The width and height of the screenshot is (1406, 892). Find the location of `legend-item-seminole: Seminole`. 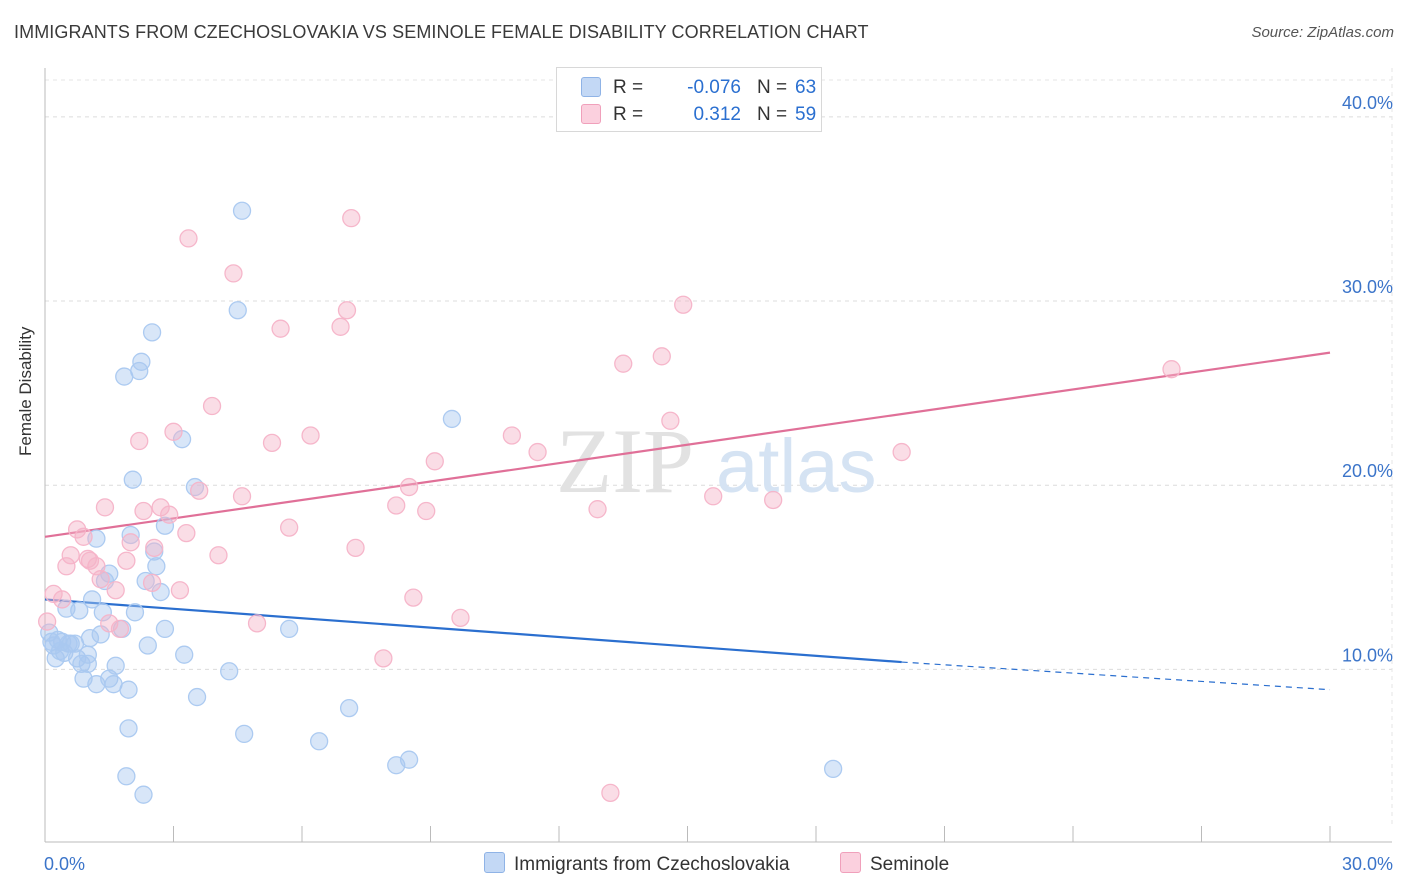

legend-item-seminole: Seminole is located at coordinates (894, 864).